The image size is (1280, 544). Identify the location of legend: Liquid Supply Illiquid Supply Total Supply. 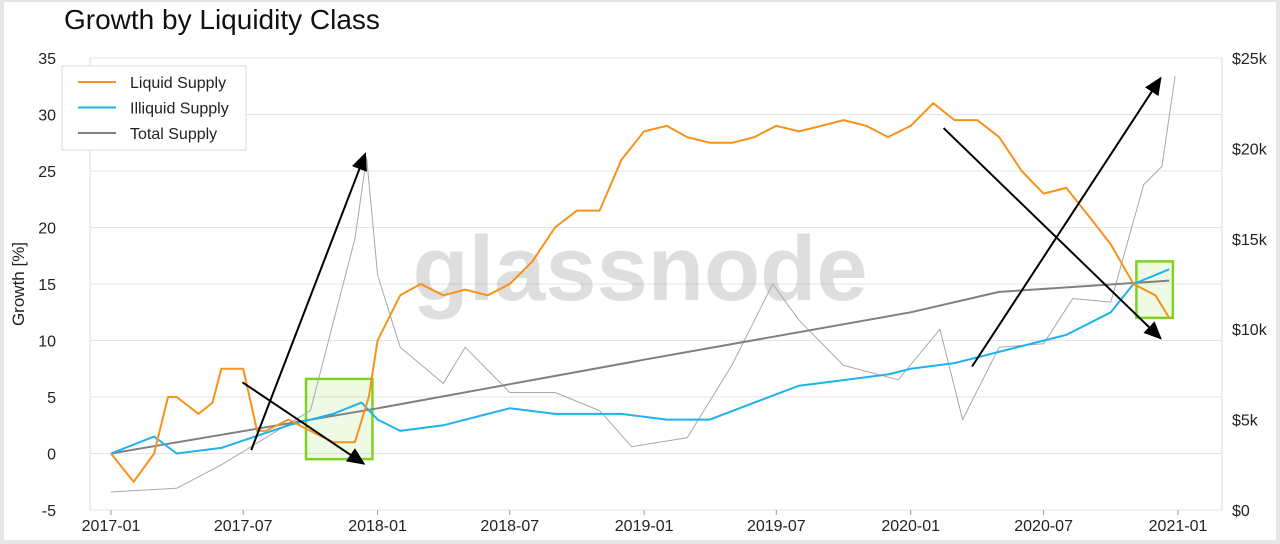
(154, 108).